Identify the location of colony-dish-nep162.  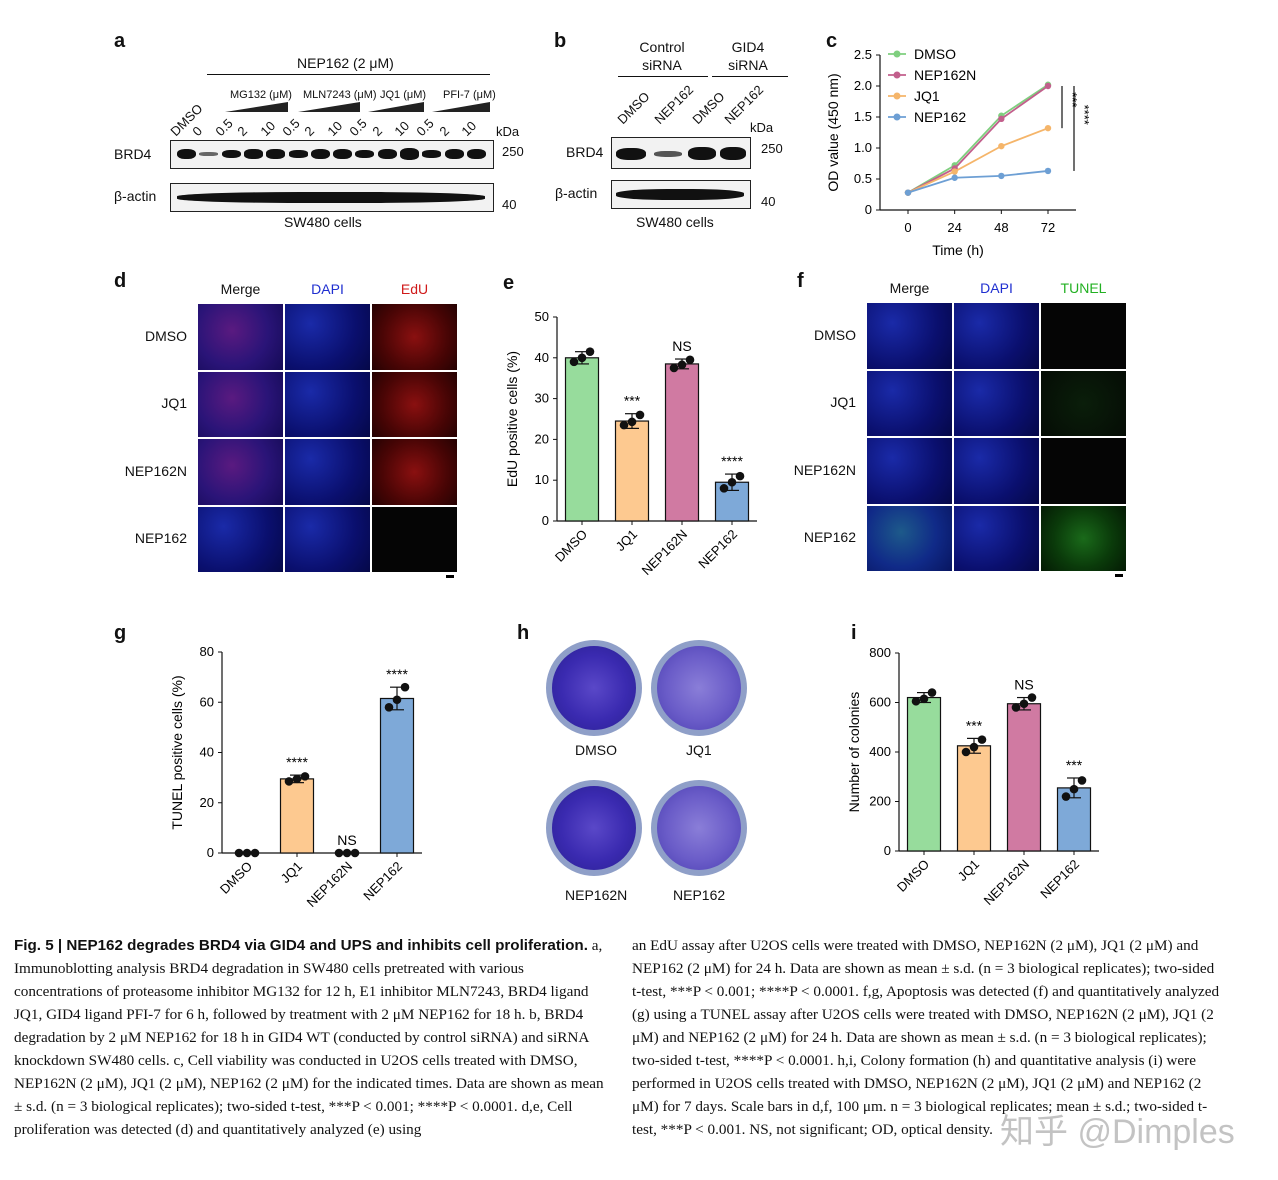
(699, 828).